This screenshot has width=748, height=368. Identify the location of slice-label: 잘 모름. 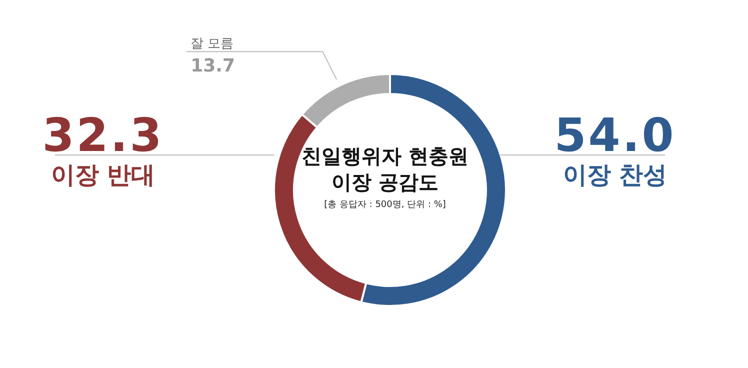
(212, 44).